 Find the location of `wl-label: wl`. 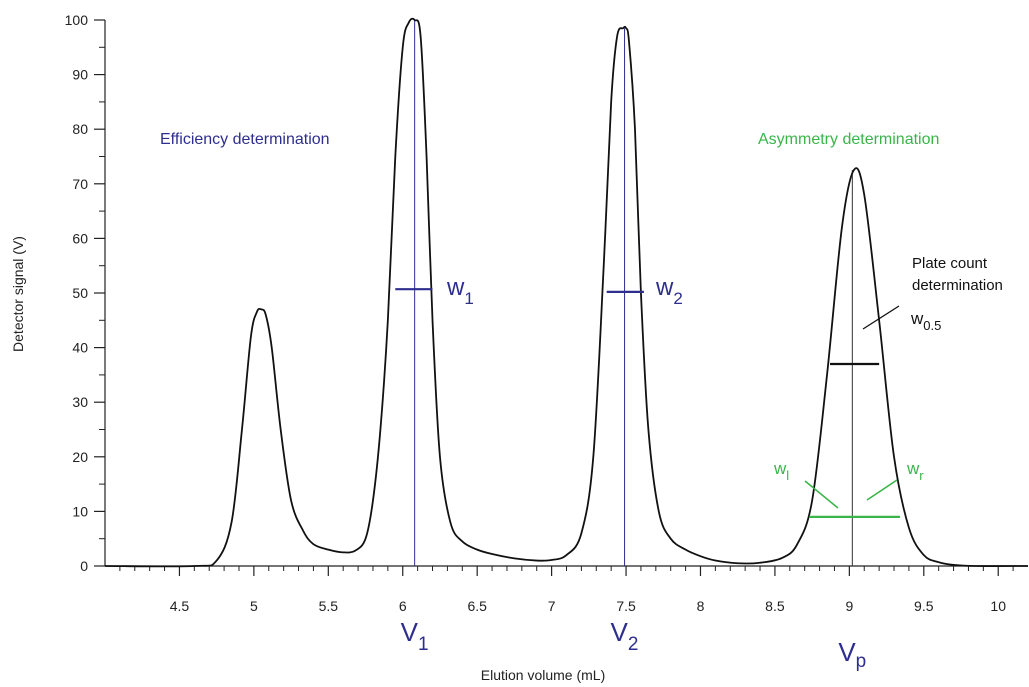

wl-label: wl is located at coordinates (781, 471).